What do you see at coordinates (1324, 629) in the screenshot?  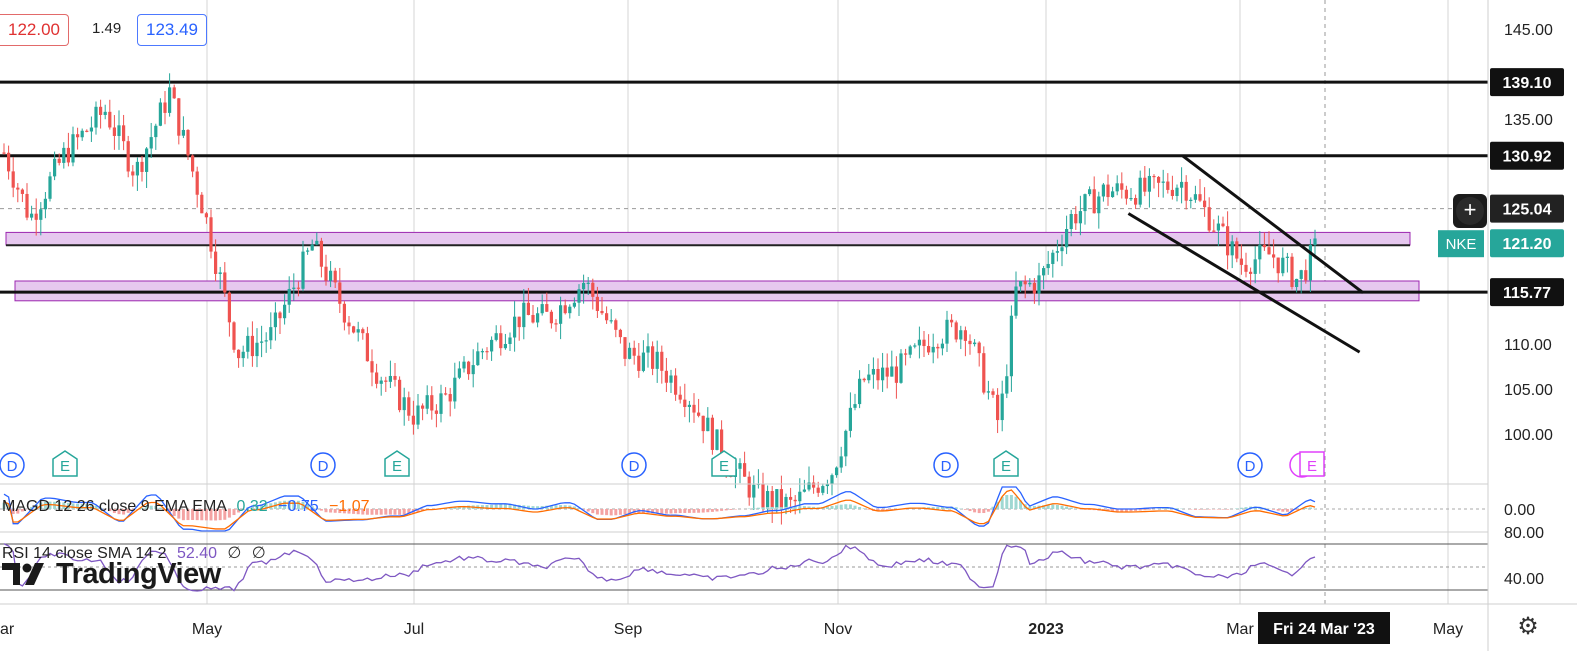 I see `crosshair-date-label: Fri 24 Mar '23` at bounding box center [1324, 629].